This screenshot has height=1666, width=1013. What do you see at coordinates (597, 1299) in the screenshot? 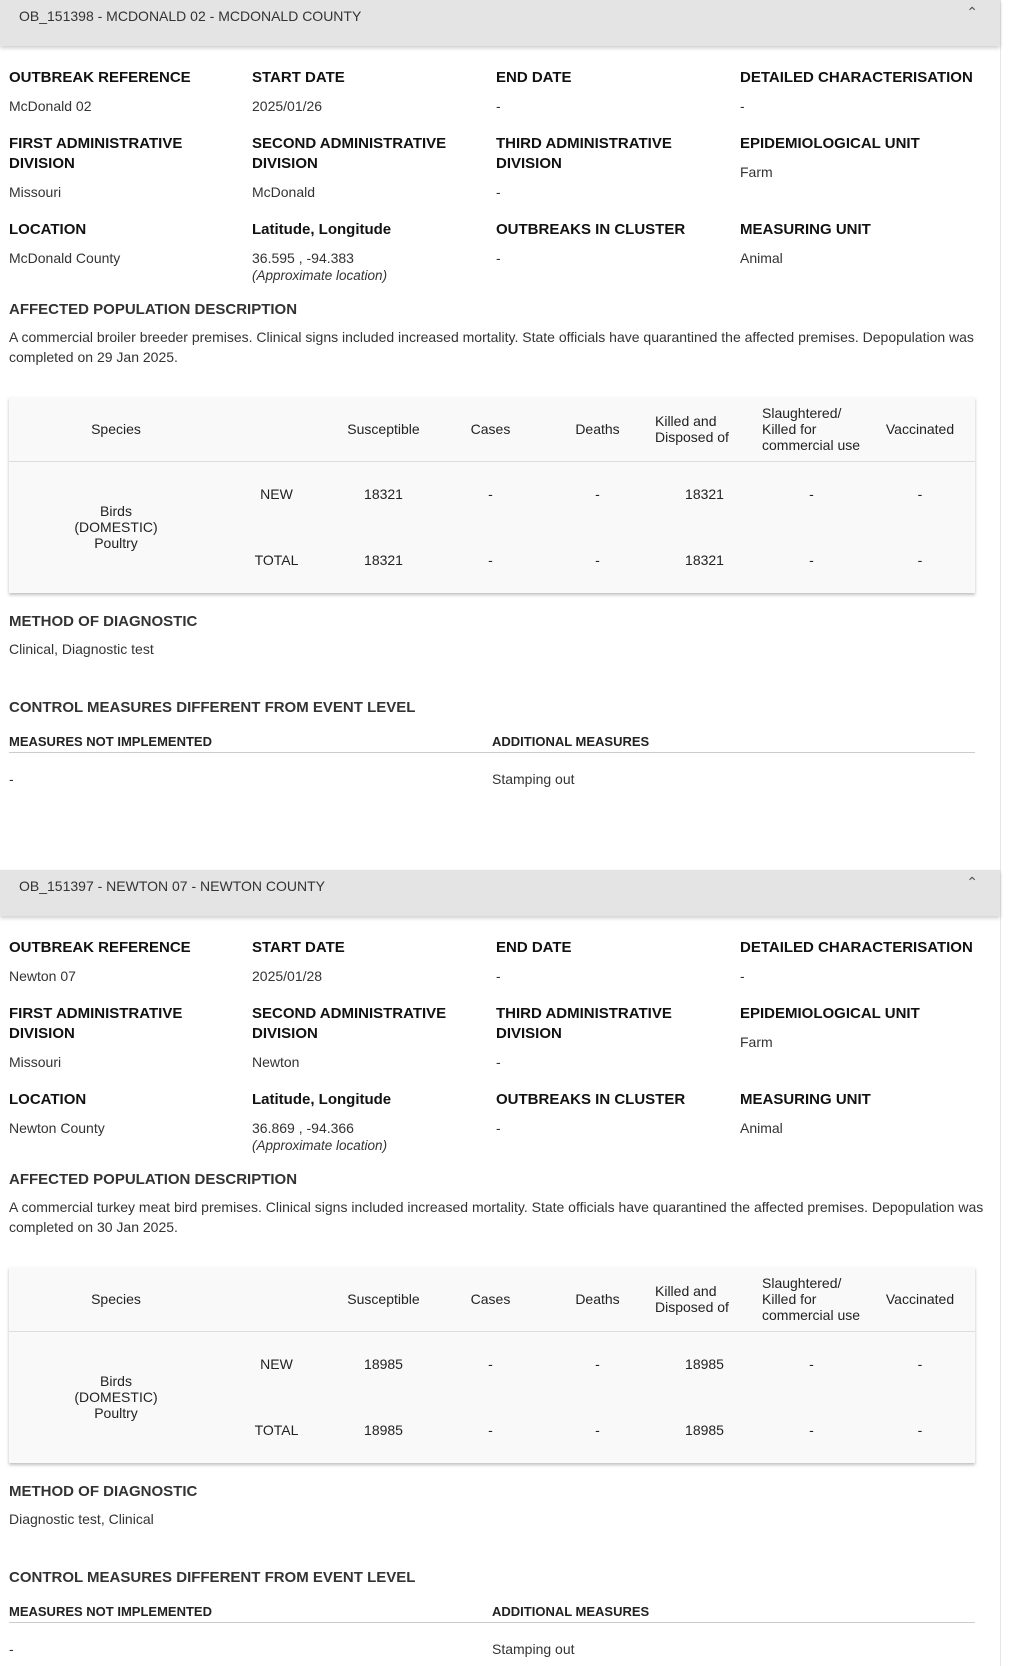
I see `column-header: Deaths` at bounding box center [597, 1299].